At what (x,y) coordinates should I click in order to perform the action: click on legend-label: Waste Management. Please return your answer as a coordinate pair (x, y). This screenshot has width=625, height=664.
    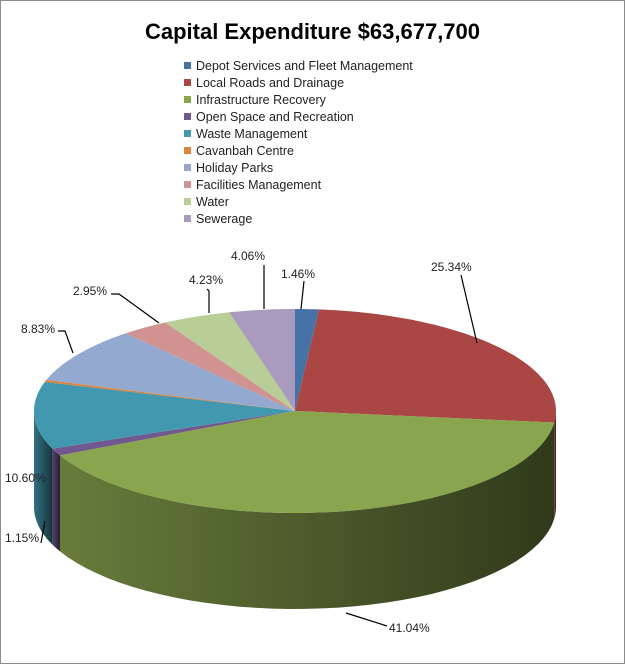
    Looking at the image, I should click on (252, 133).